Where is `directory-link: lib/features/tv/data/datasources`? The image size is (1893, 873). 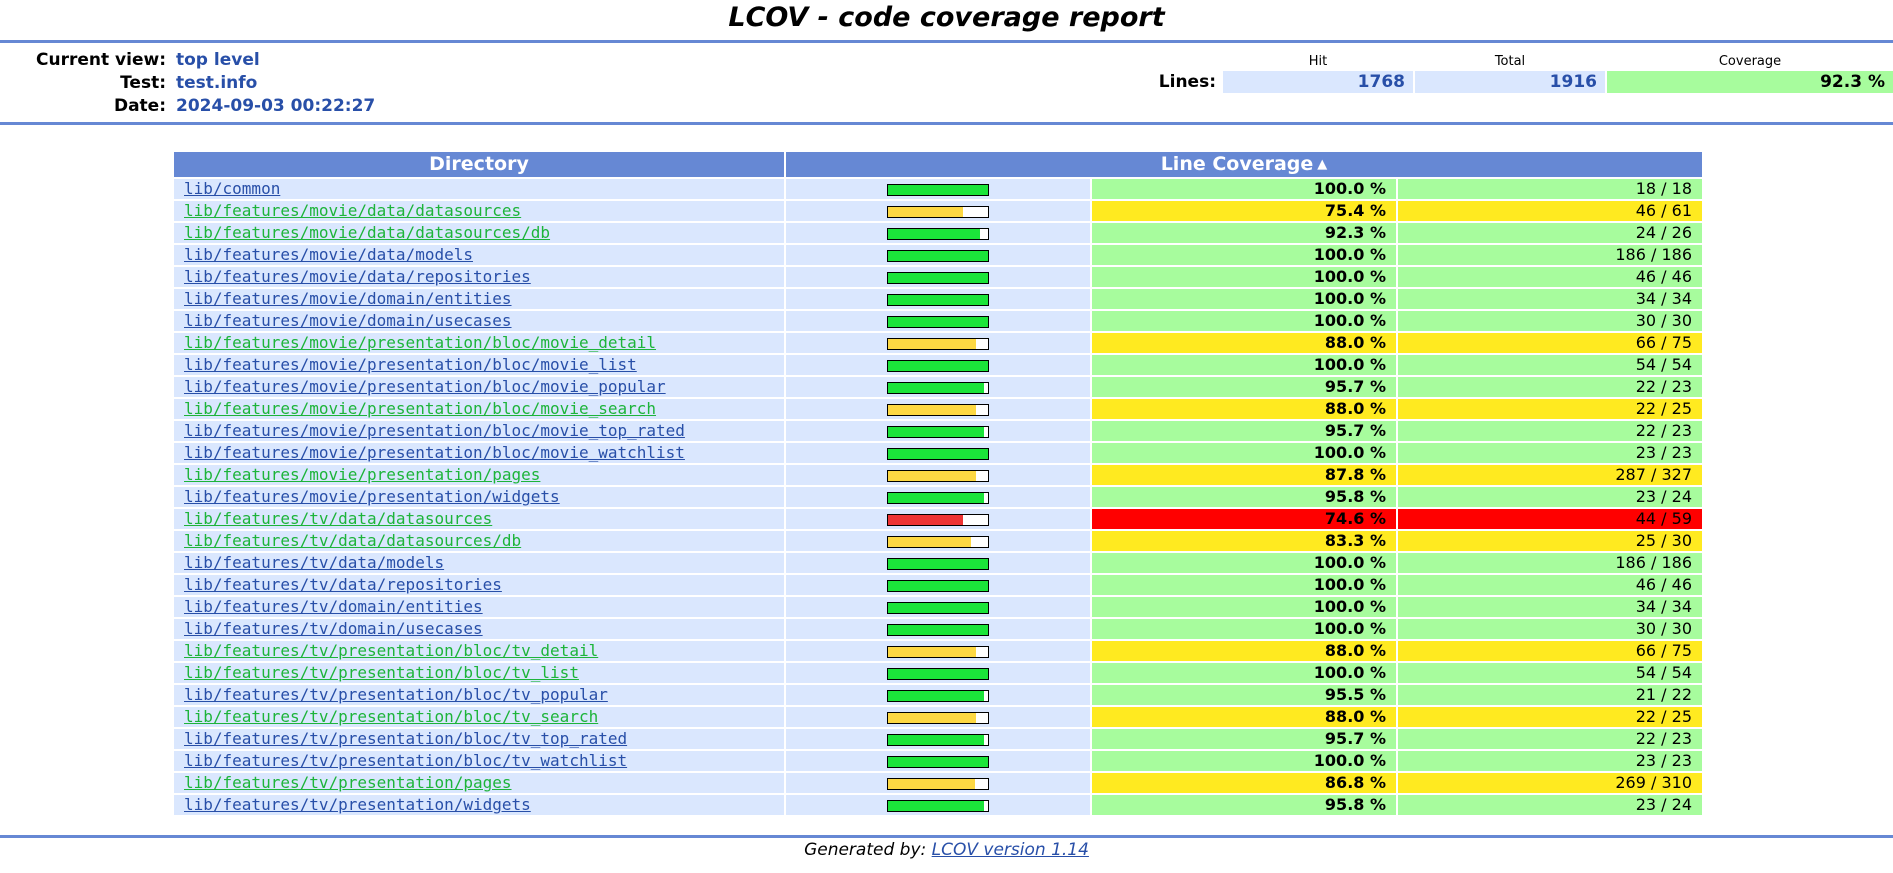
directory-link: lib/features/tv/data/datasources is located at coordinates (338, 518).